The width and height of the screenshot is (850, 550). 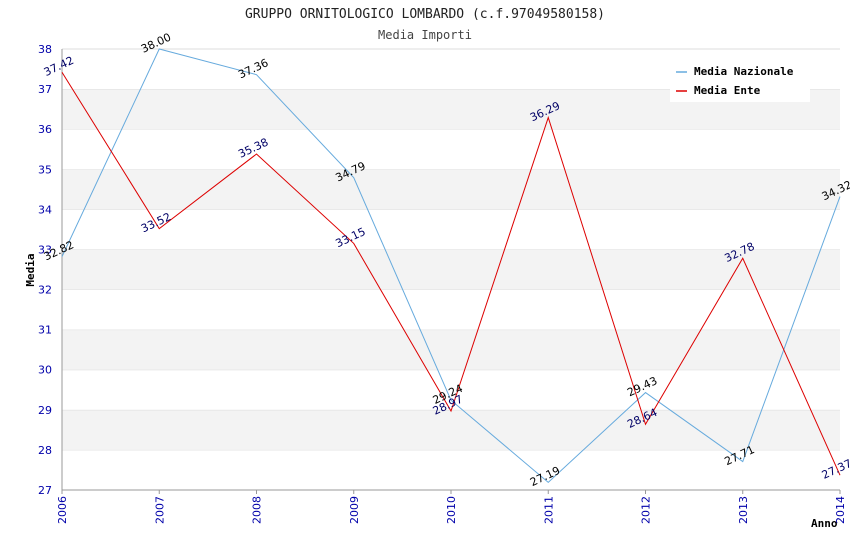 I want to click on y-tick-label: 31, so click(x=45, y=330).